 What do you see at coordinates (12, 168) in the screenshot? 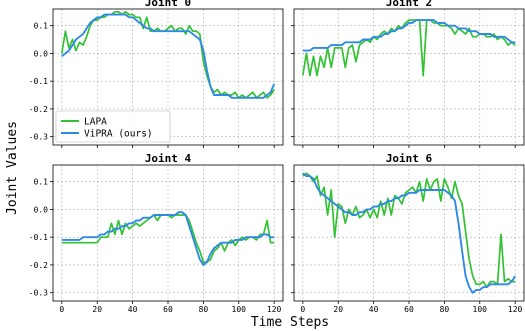
I see `y-axis-label: Joint Values` at bounding box center [12, 168].